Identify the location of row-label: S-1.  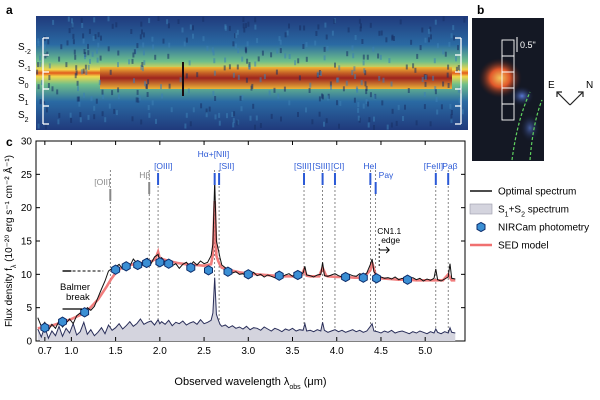
(24, 66).